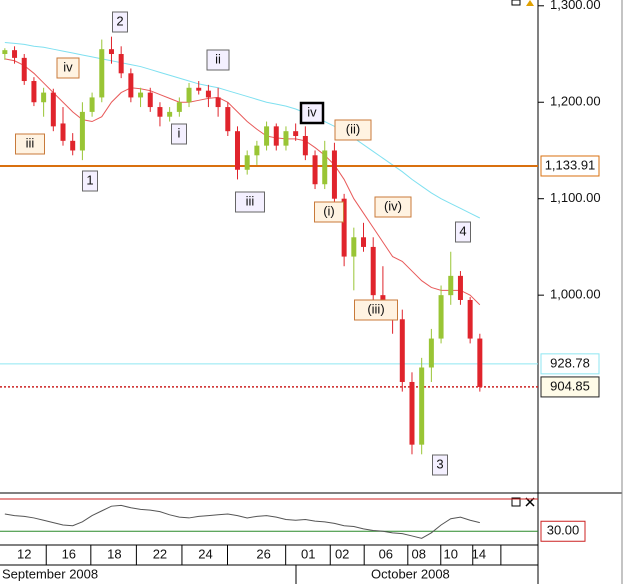 The image size is (640, 586). I want to click on y-tick-label: 1,300.00, so click(575, 6).